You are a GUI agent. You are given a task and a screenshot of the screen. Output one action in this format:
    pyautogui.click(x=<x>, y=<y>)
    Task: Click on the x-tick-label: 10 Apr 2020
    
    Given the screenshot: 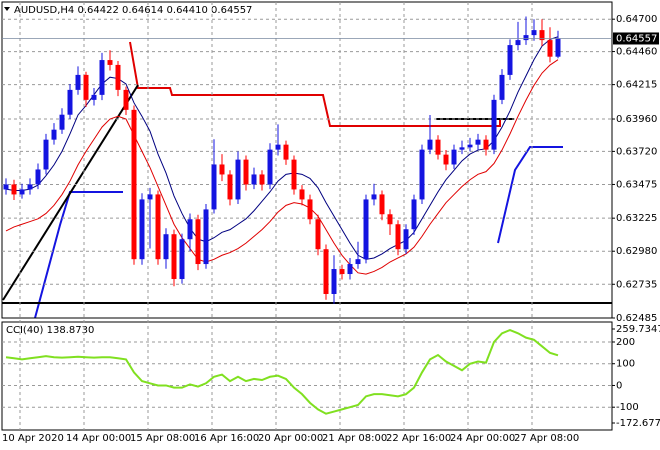 What is the action you would take?
    pyautogui.click(x=33, y=438)
    